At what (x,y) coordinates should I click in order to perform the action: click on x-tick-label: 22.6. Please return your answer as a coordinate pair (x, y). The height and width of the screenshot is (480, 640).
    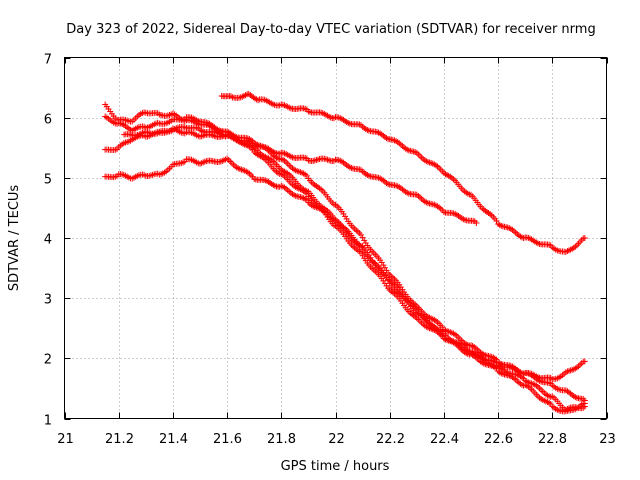
    Looking at the image, I should click on (498, 439).